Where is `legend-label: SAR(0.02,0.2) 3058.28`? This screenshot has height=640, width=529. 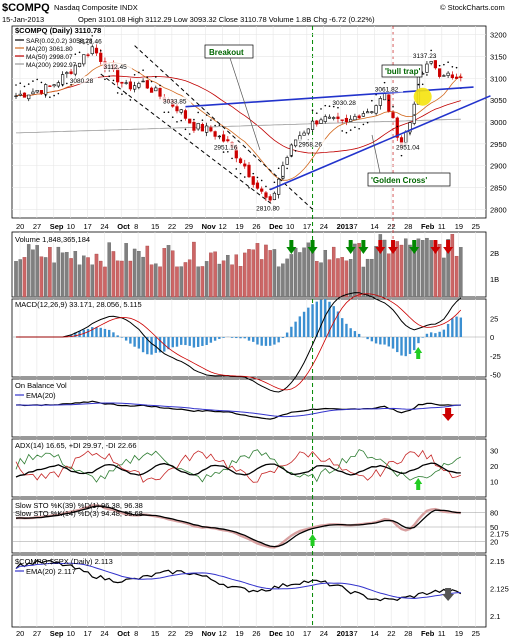
legend-label: SAR(0.02,0.2) 3058.28 is located at coordinates (59, 41).